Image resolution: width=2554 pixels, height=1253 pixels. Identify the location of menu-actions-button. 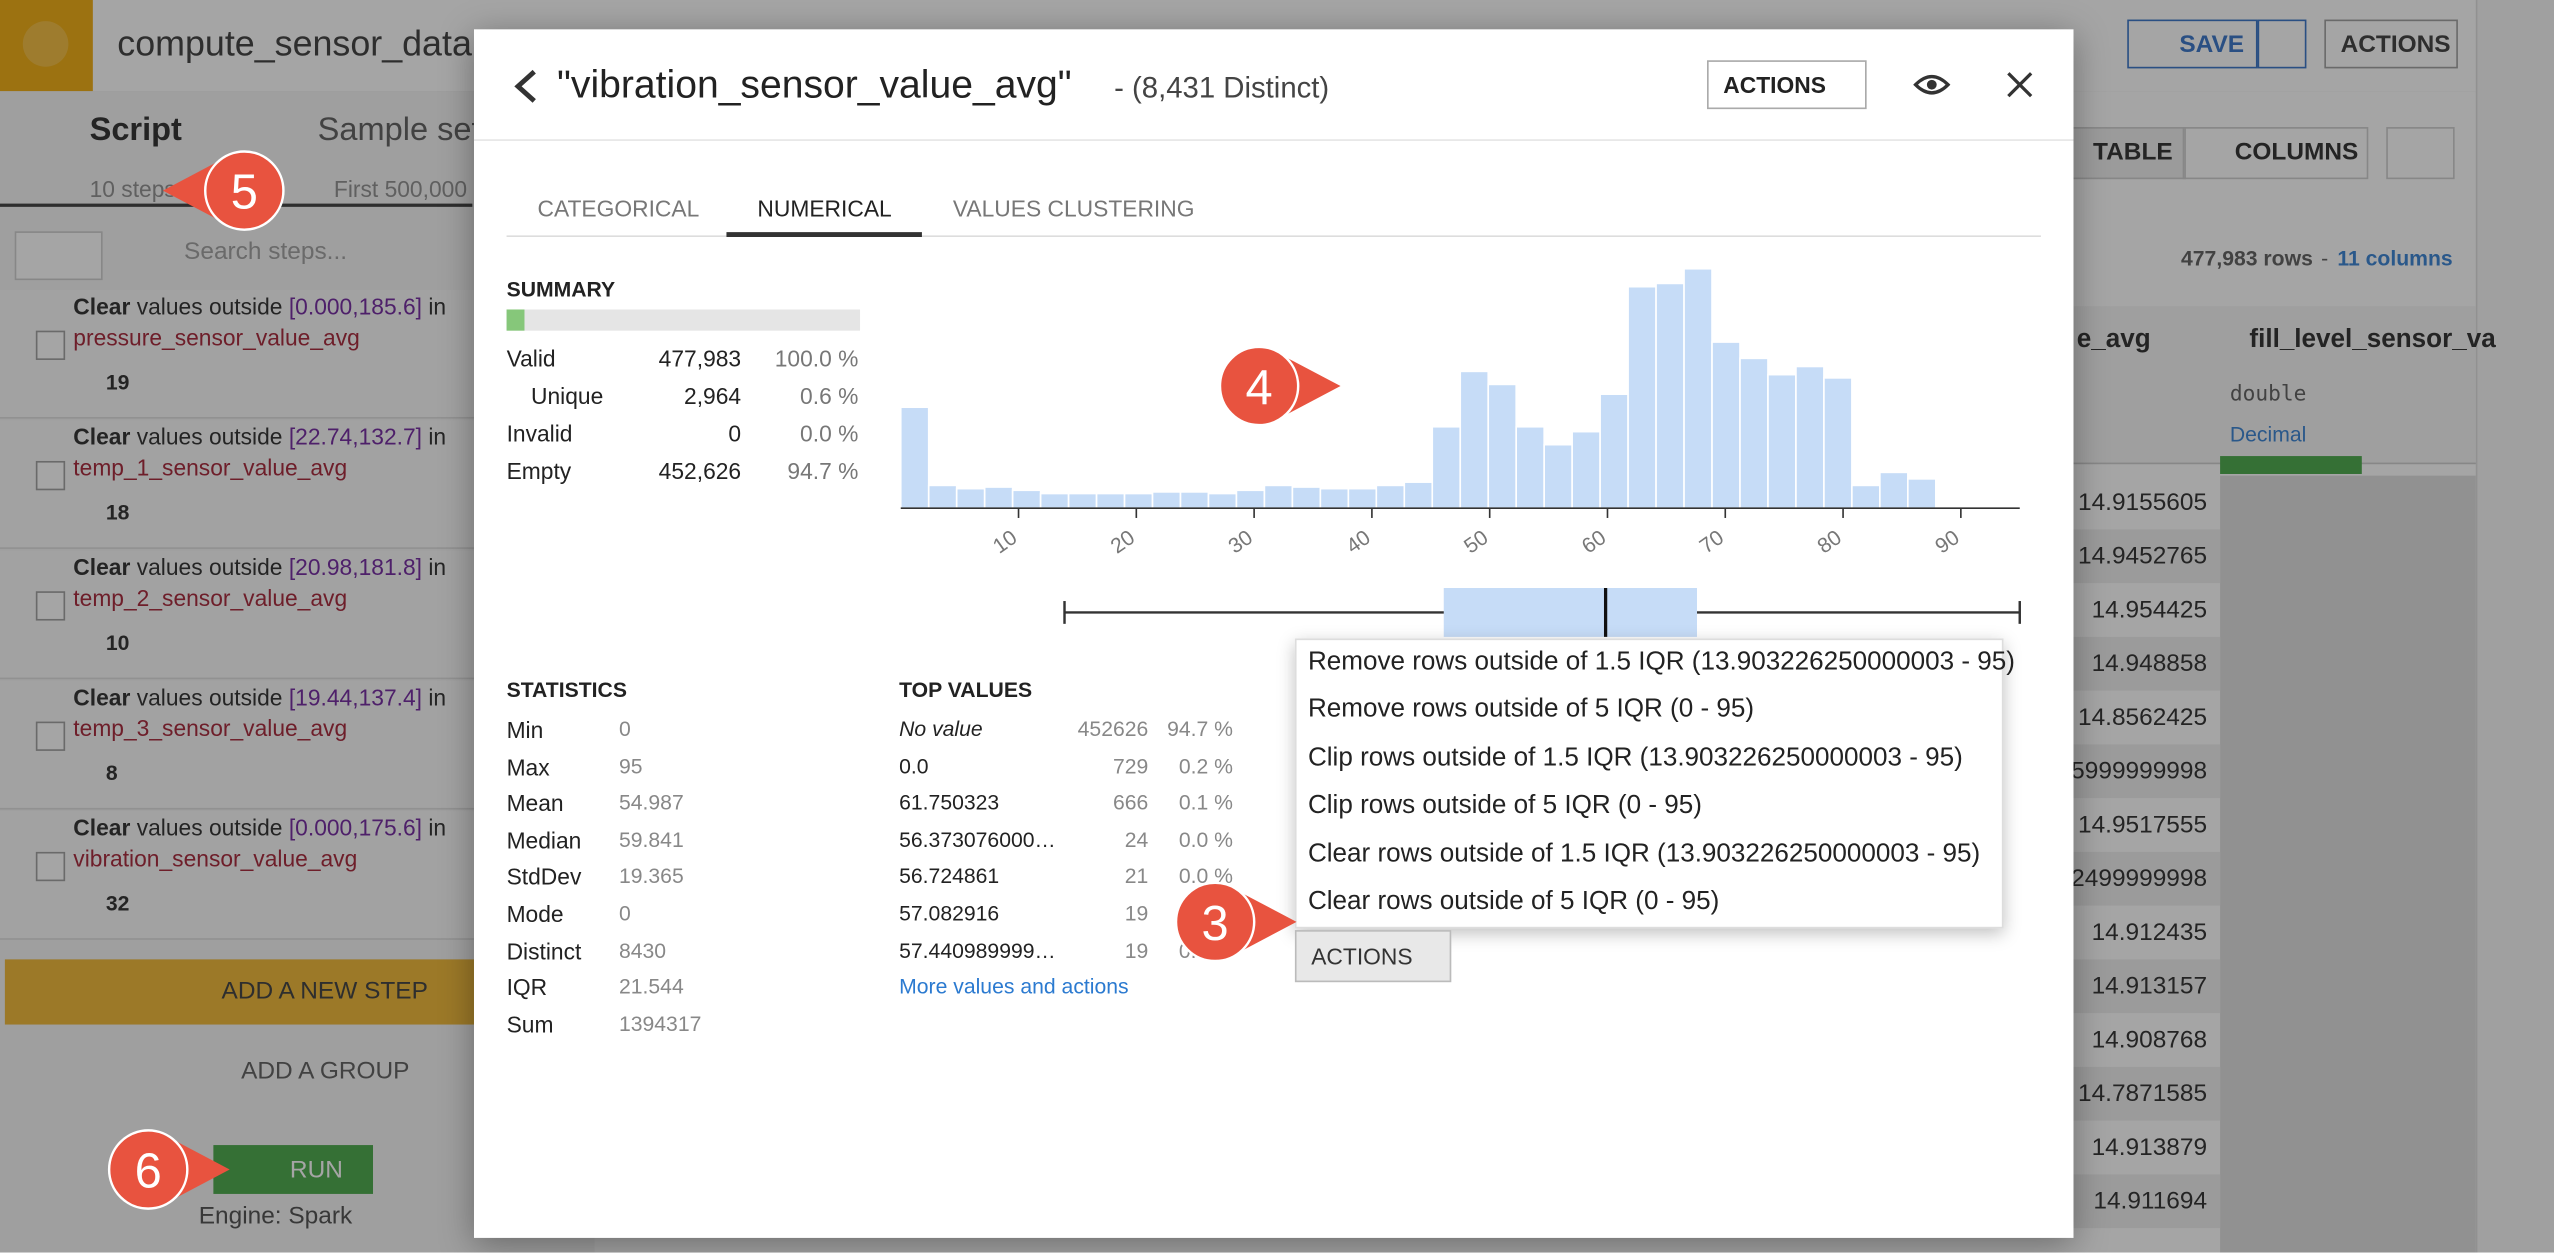
(1373, 956).